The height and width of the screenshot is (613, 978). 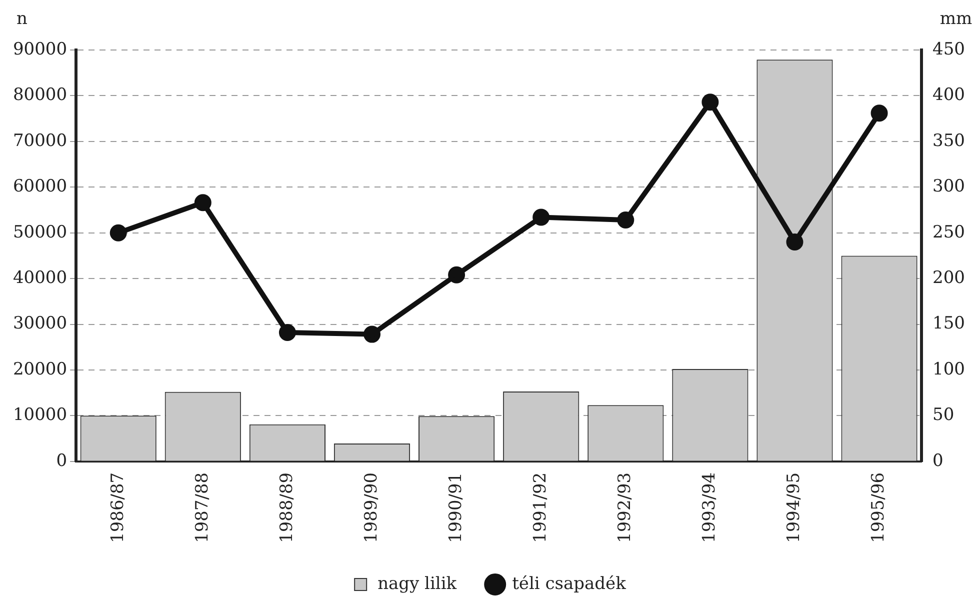 I want to click on y2-tick-label: 150, so click(x=949, y=324).